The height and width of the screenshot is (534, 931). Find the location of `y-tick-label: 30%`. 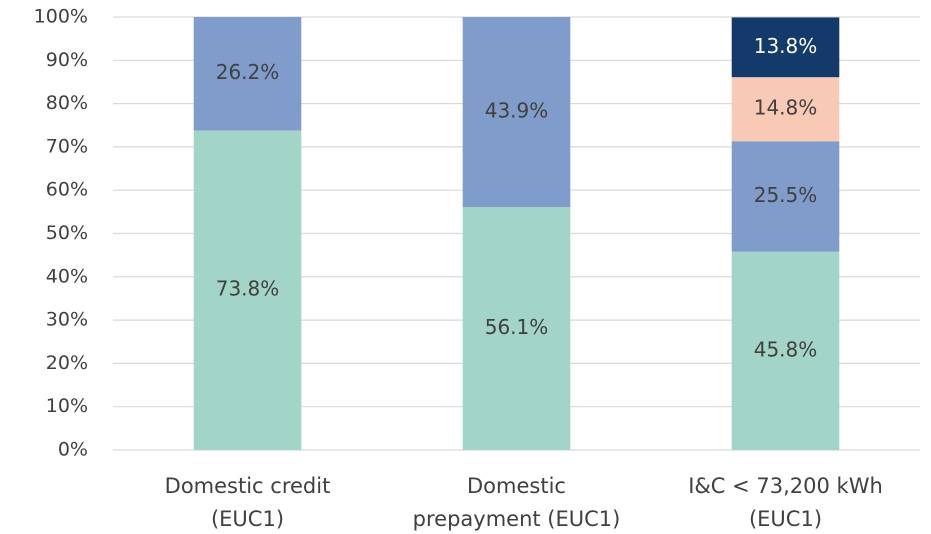

y-tick-label: 30% is located at coordinates (67, 320).